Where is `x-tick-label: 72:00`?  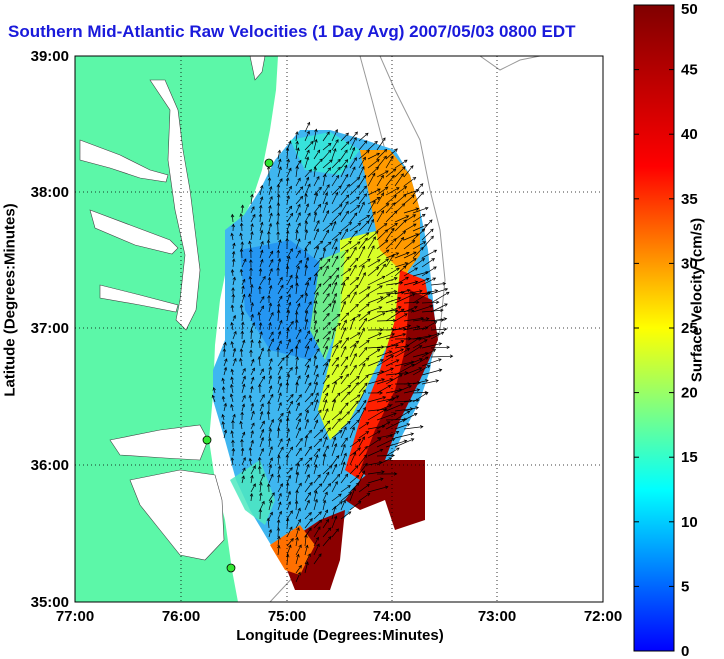 x-tick-label: 72:00 is located at coordinates (603, 616).